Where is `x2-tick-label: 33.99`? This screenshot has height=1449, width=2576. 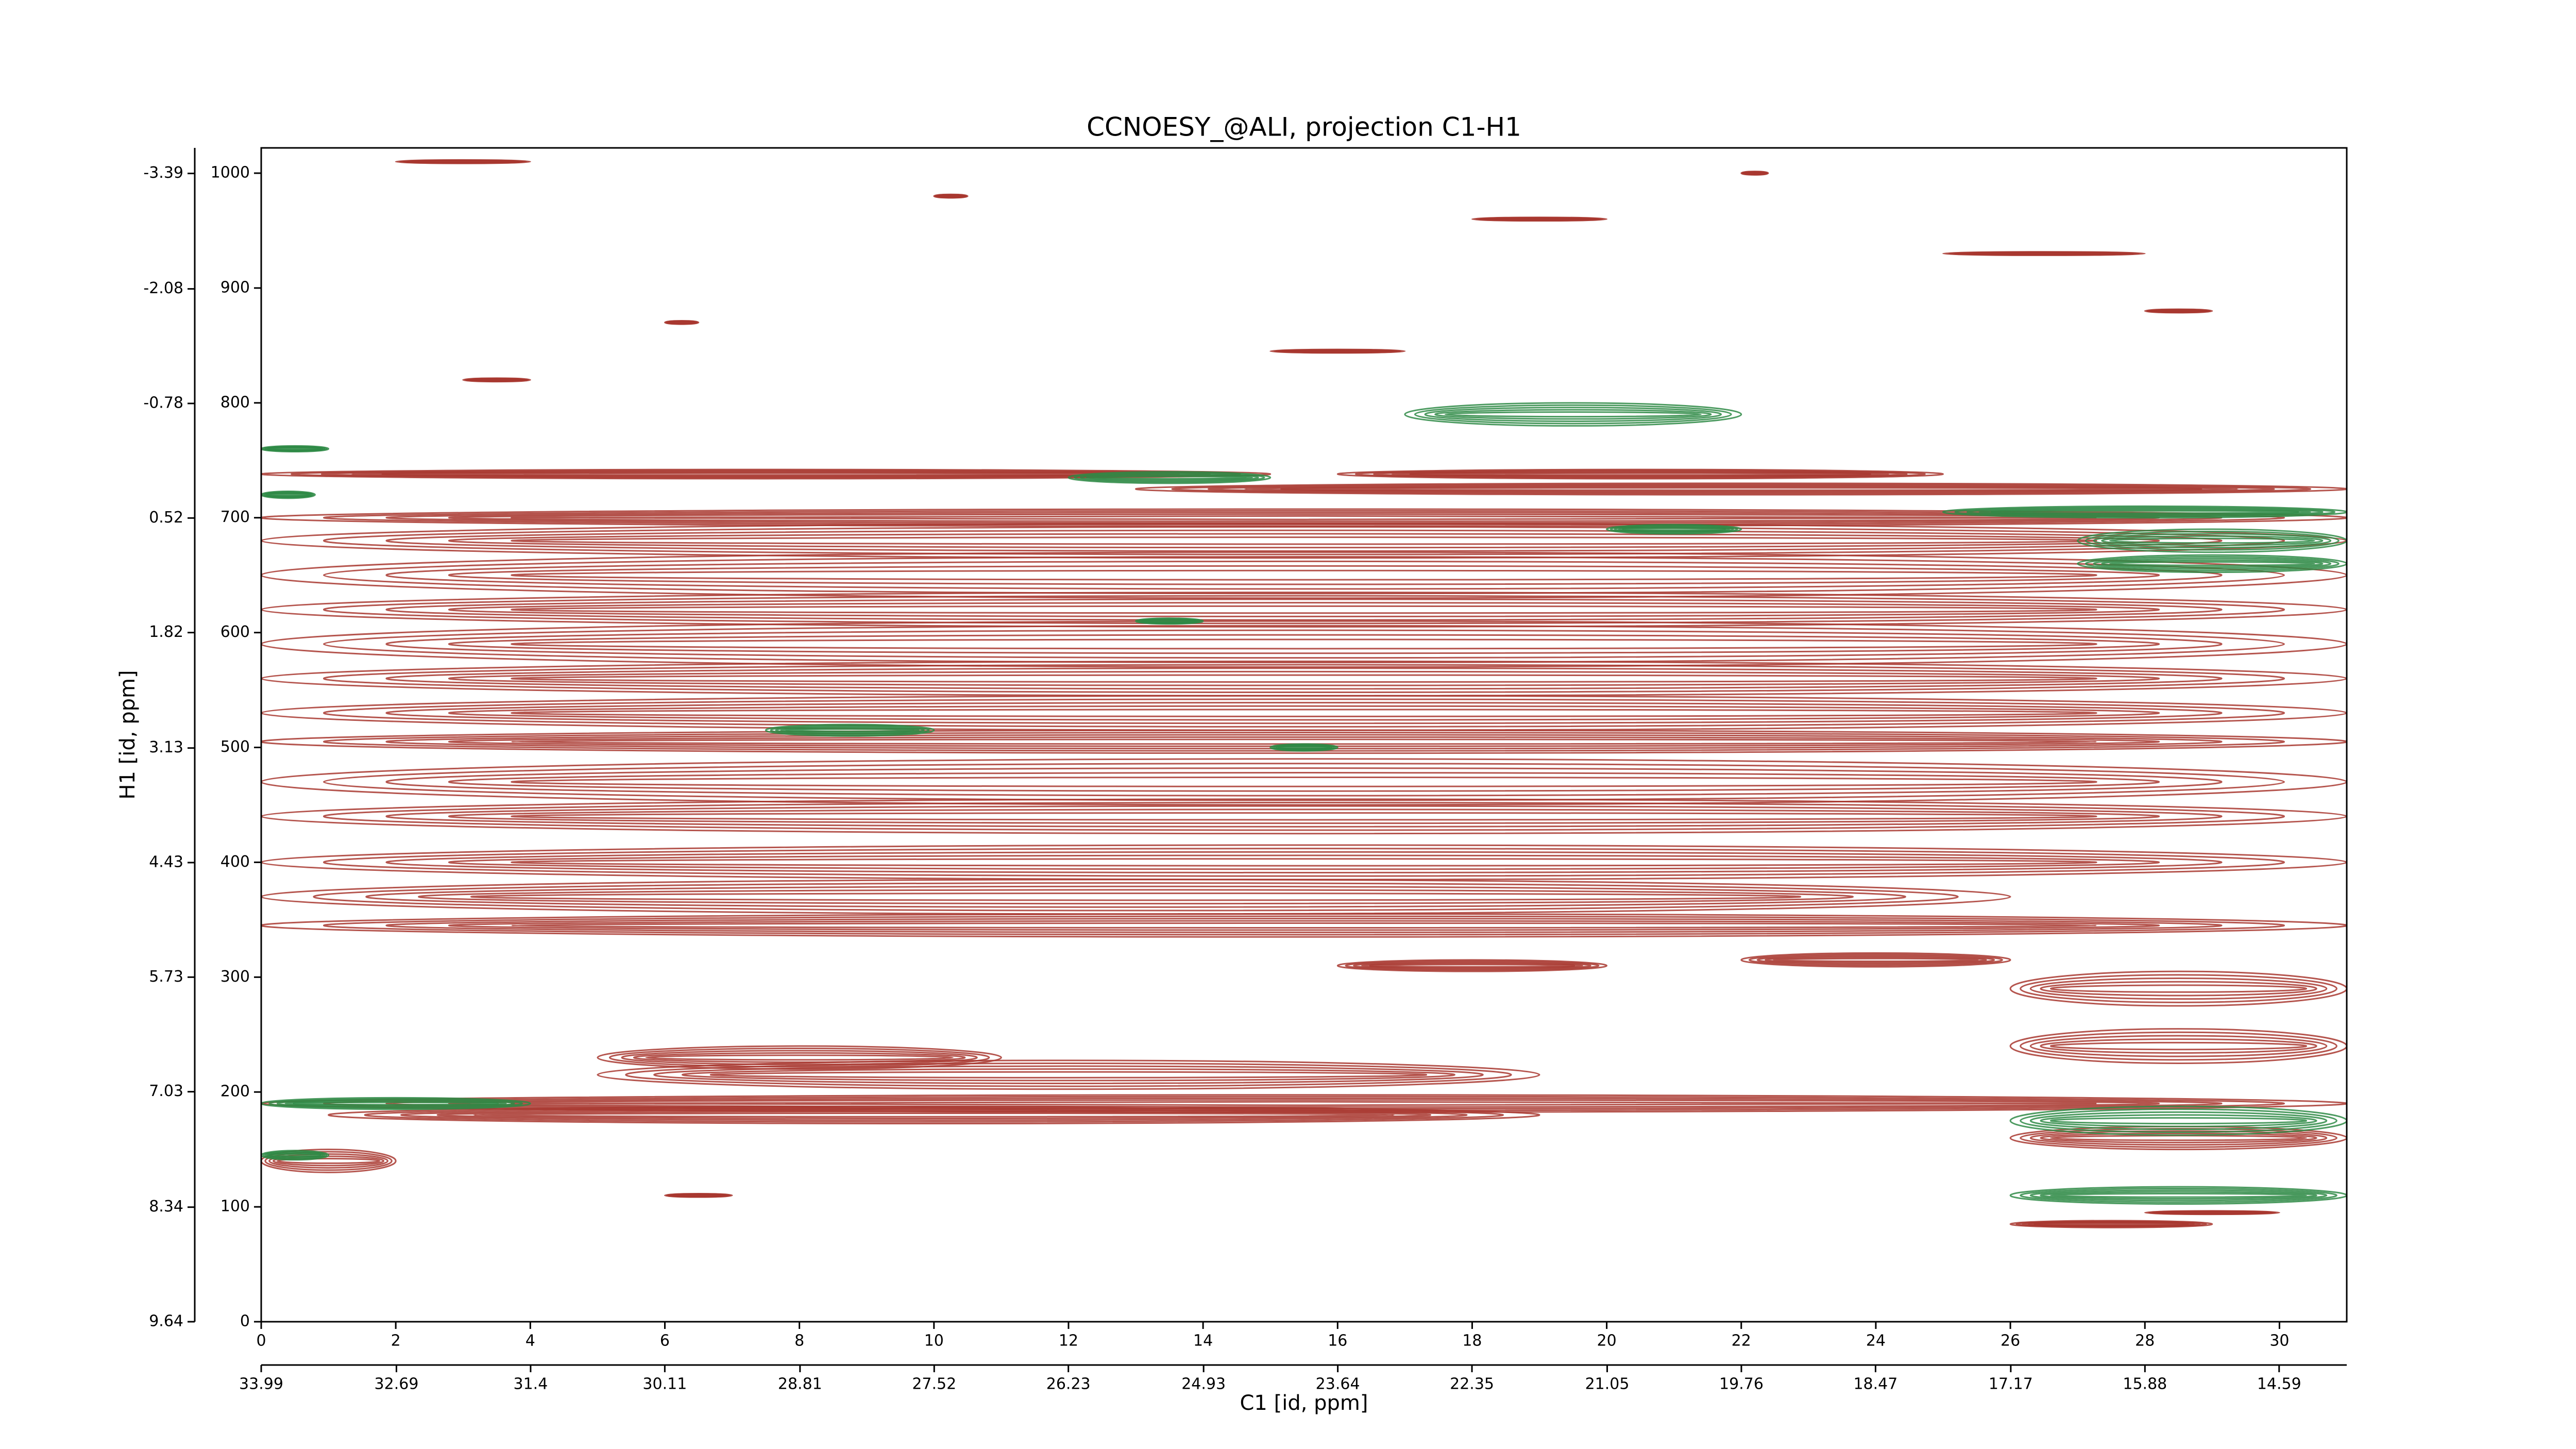 x2-tick-label: 33.99 is located at coordinates (261, 1384).